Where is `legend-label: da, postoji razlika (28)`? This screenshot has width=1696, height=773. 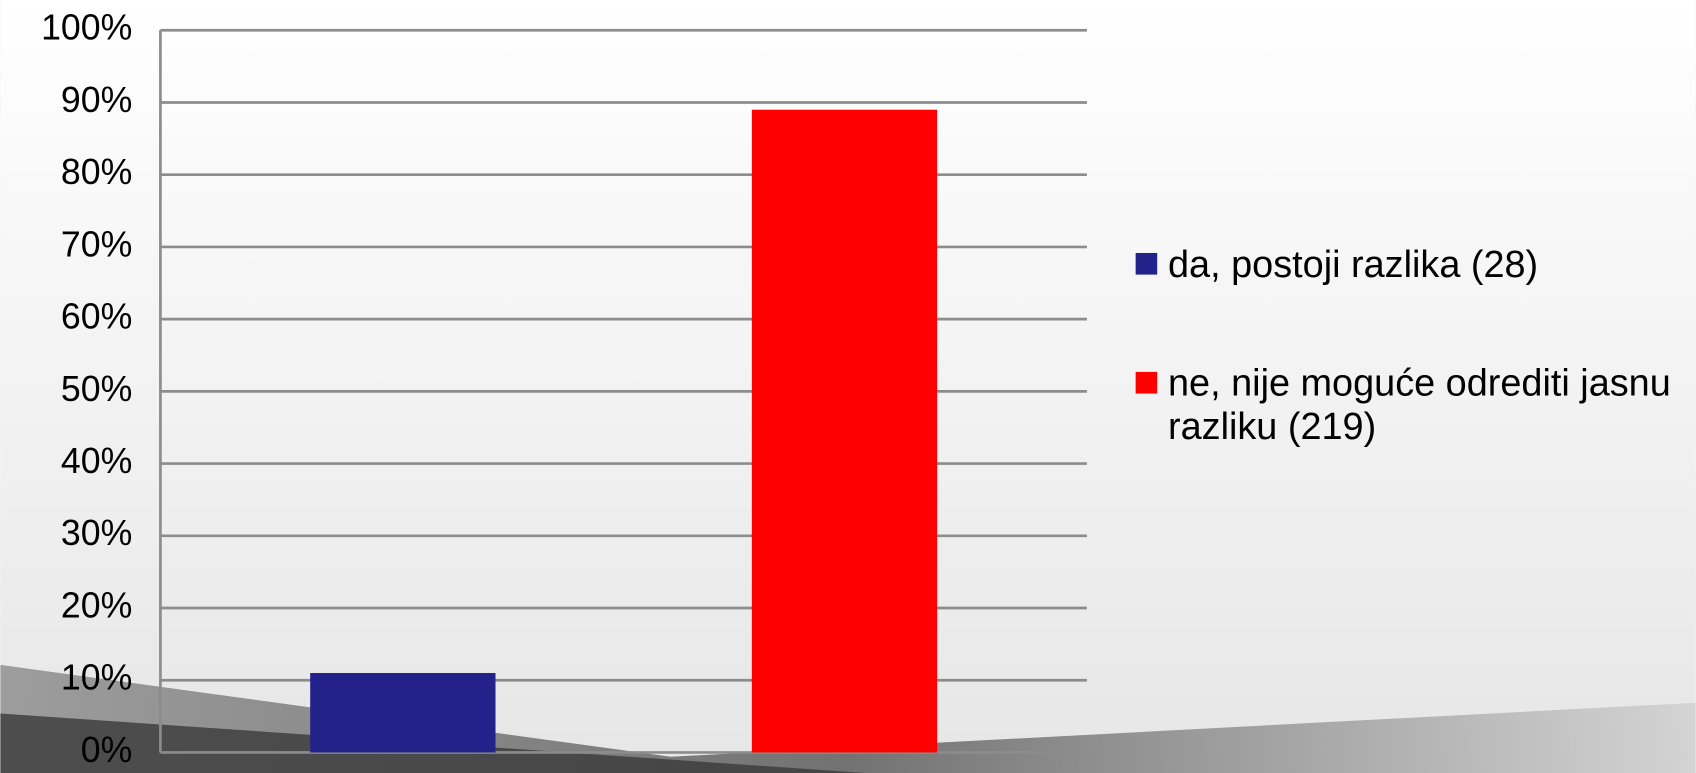
legend-label: da, postoji razlika (28) is located at coordinates (1353, 264).